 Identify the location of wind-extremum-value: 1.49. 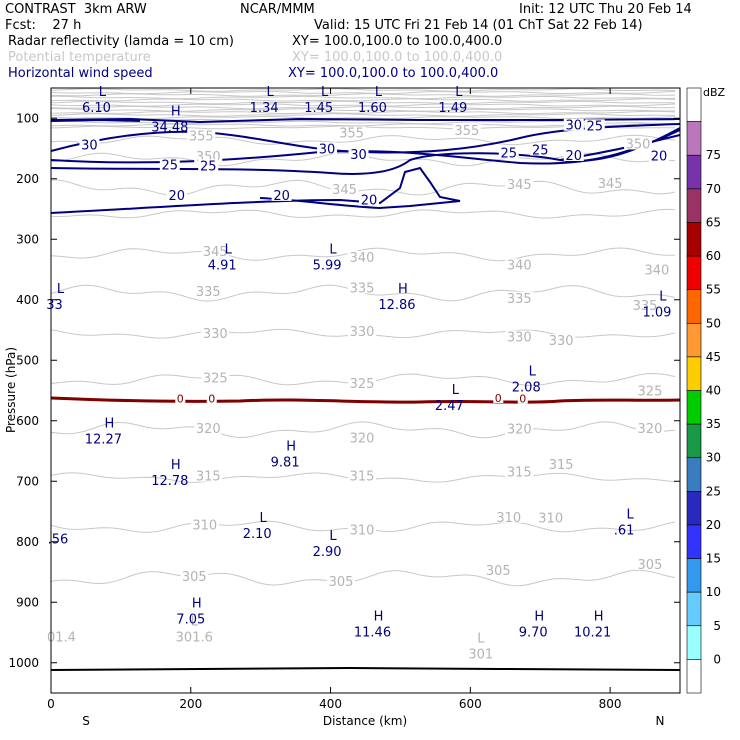
(452, 108).